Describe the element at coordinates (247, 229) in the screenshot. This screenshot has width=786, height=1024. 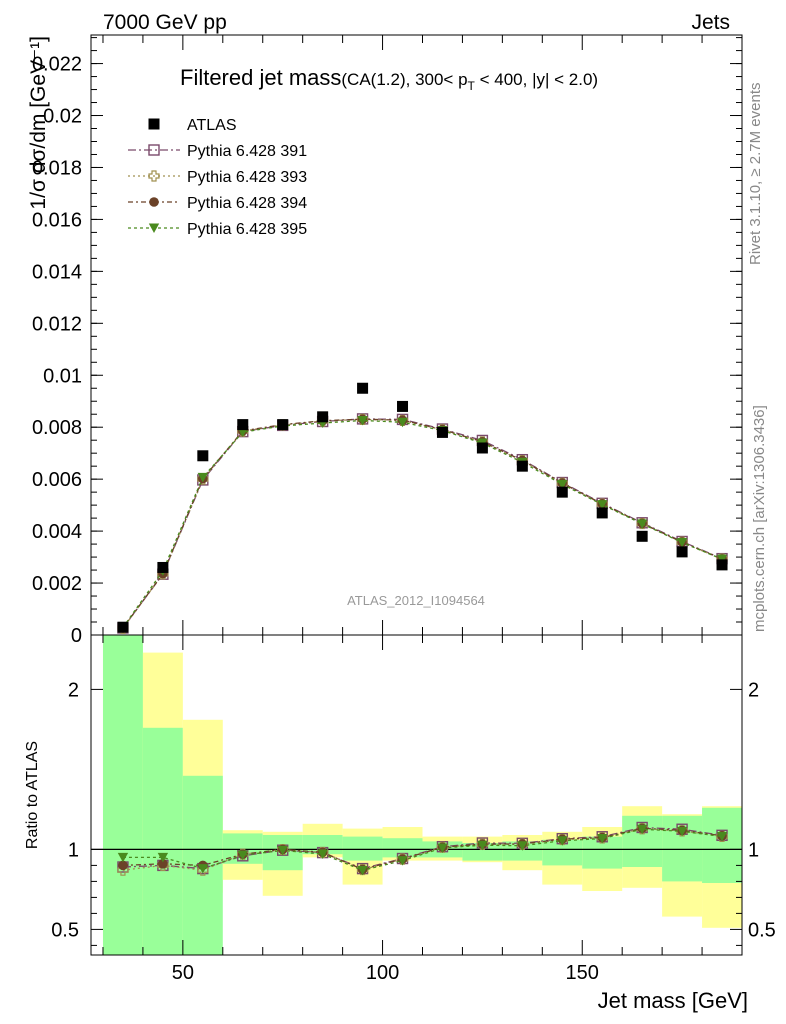
I see `legend-label: Pythia 6.428 395` at that location.